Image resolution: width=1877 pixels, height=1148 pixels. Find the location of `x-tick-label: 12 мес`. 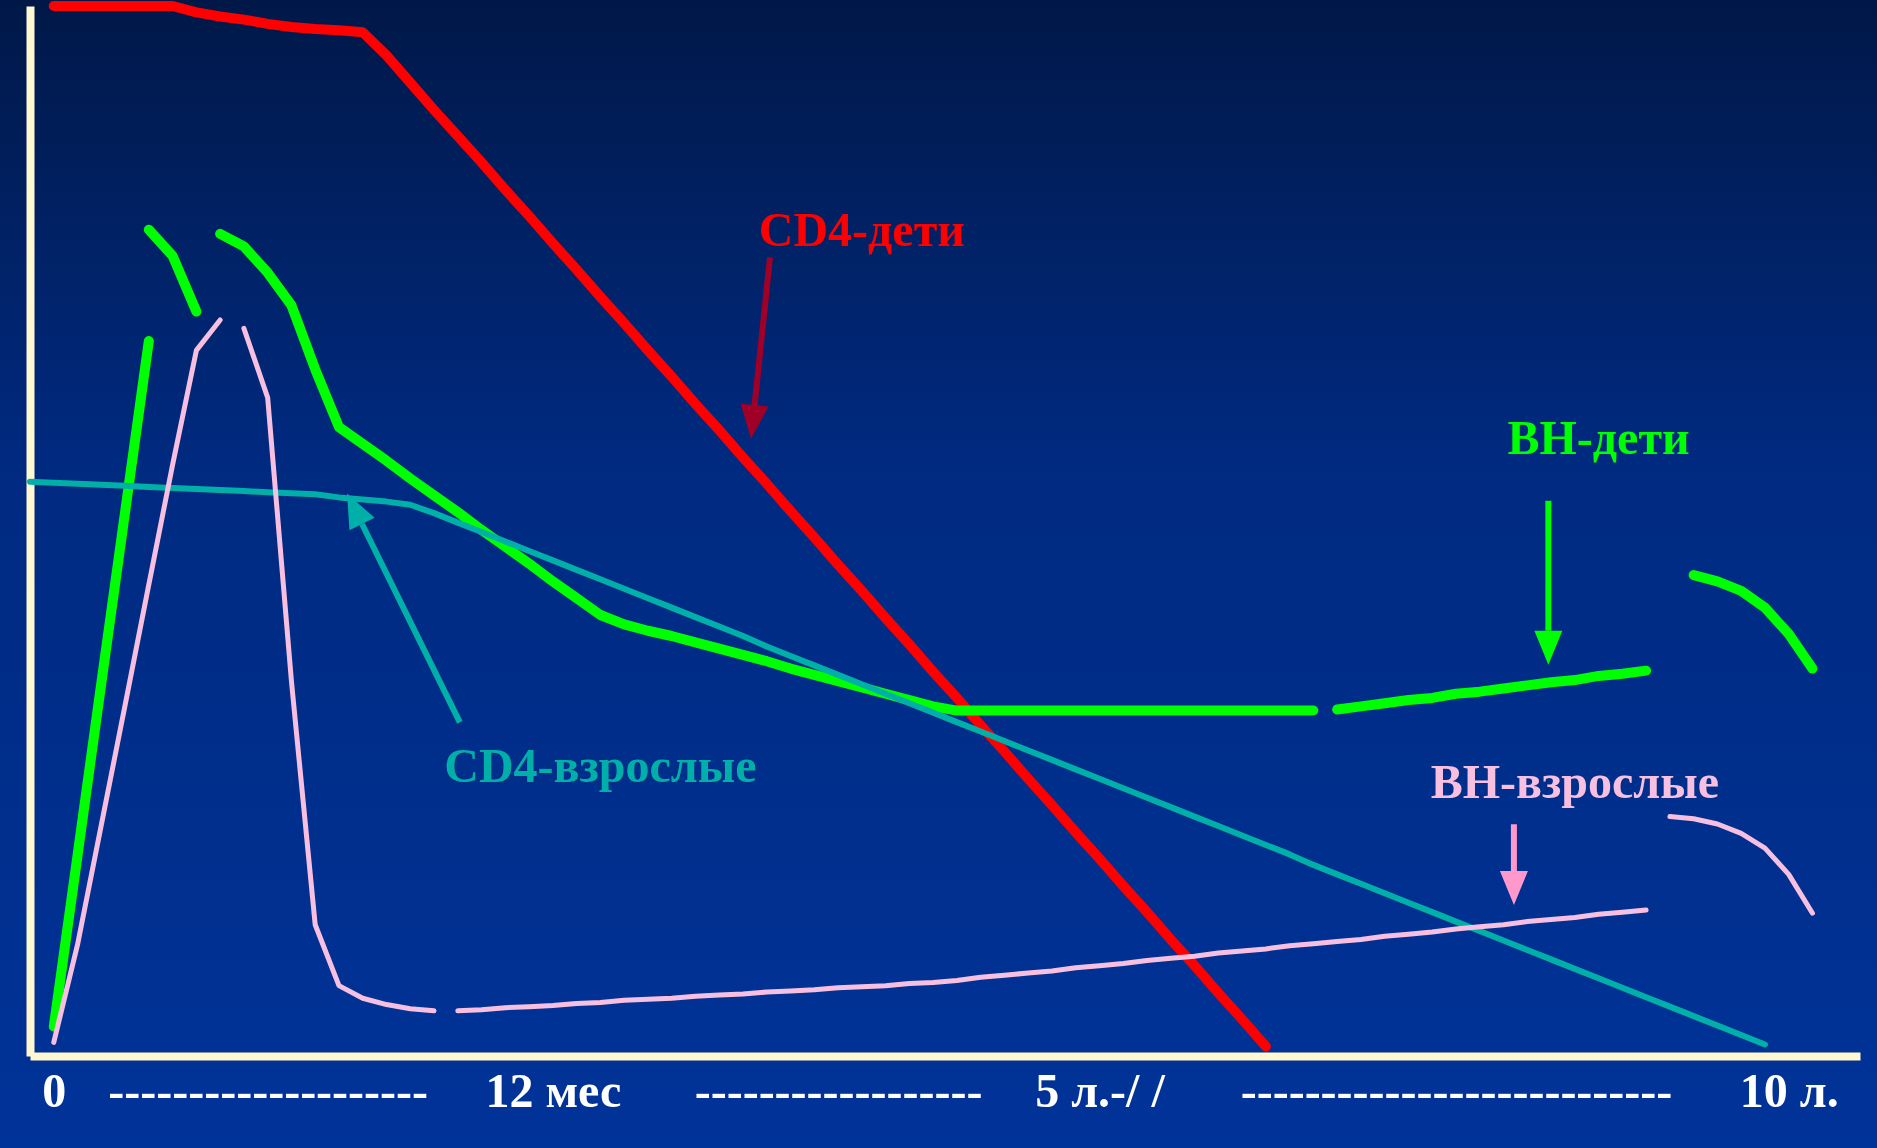

x-tick-label: 12 мес is located at coordinates (553, 1090).